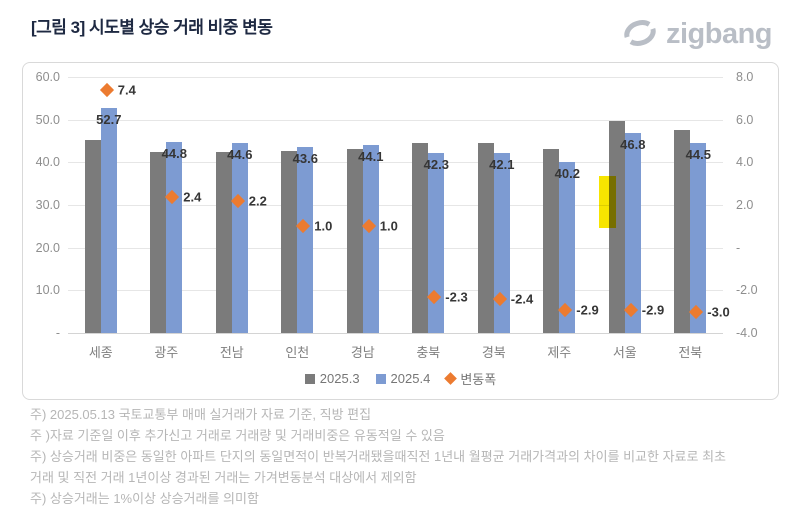 The image size is (800, 517). Describe the element at coordinates (47, 162) in the screenshot. I see `left-axis-tick-label: 40.0` at that location.